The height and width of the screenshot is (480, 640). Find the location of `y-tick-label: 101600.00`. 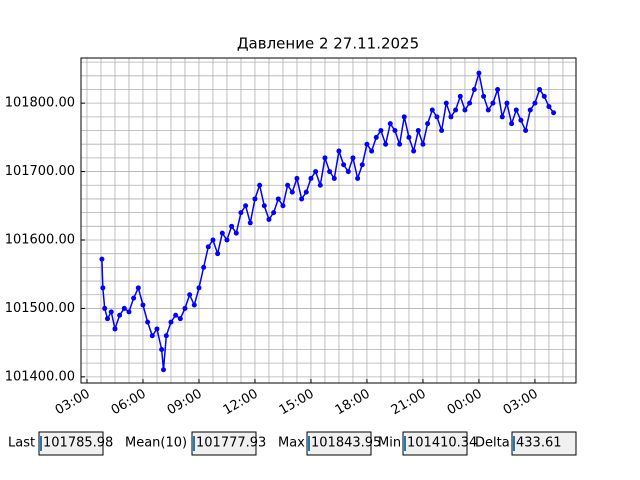

y-tick-label: 101600.00 is located at coordinates (40, 240).